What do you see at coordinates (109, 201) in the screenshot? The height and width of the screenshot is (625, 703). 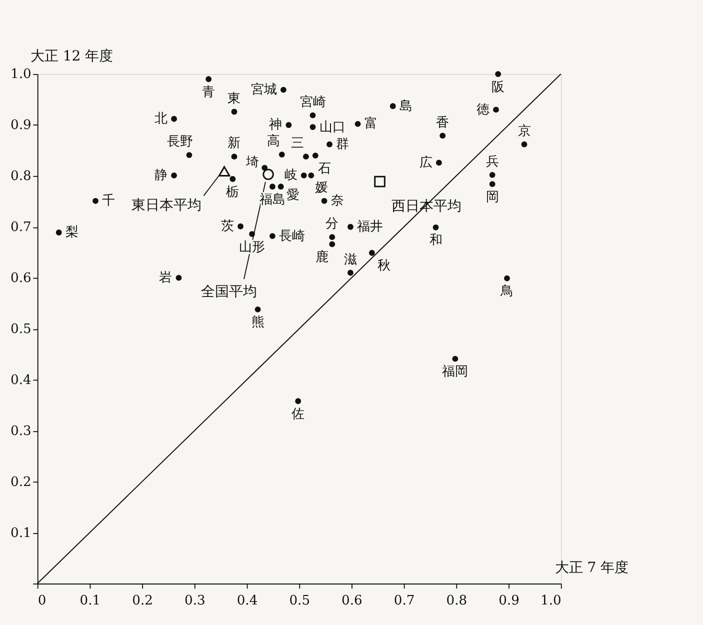 I see `data-label: 千` at bounding box center [109, 201].